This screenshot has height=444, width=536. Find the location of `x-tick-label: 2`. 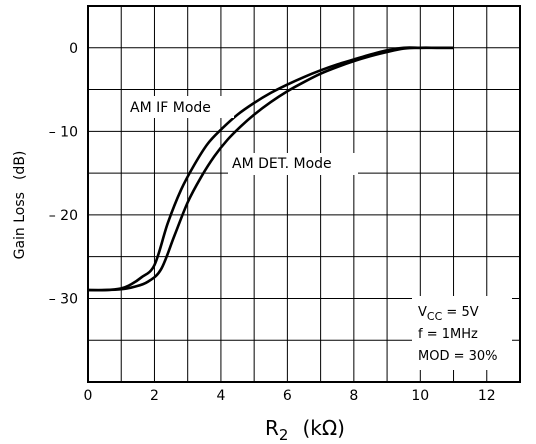

x-tick-label: 2 is located at coordinates (154, 396).